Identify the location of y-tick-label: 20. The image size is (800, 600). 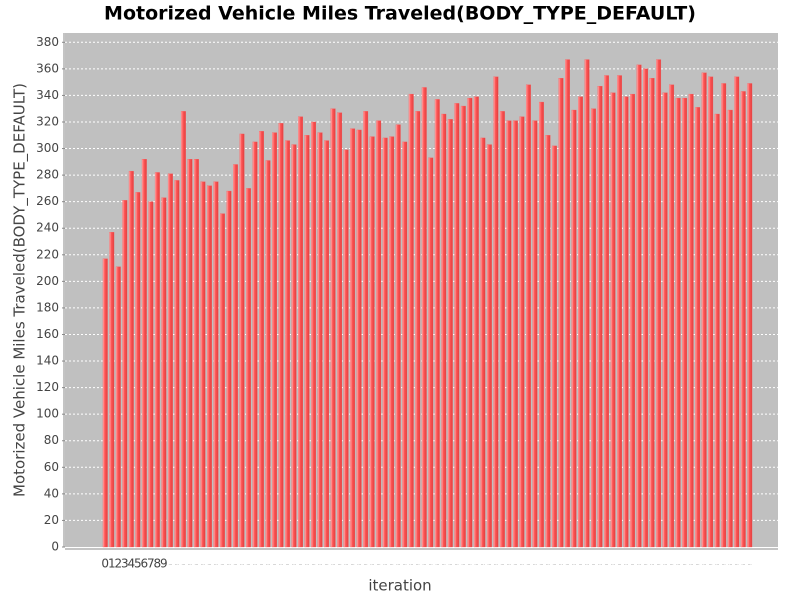
(51, 520).